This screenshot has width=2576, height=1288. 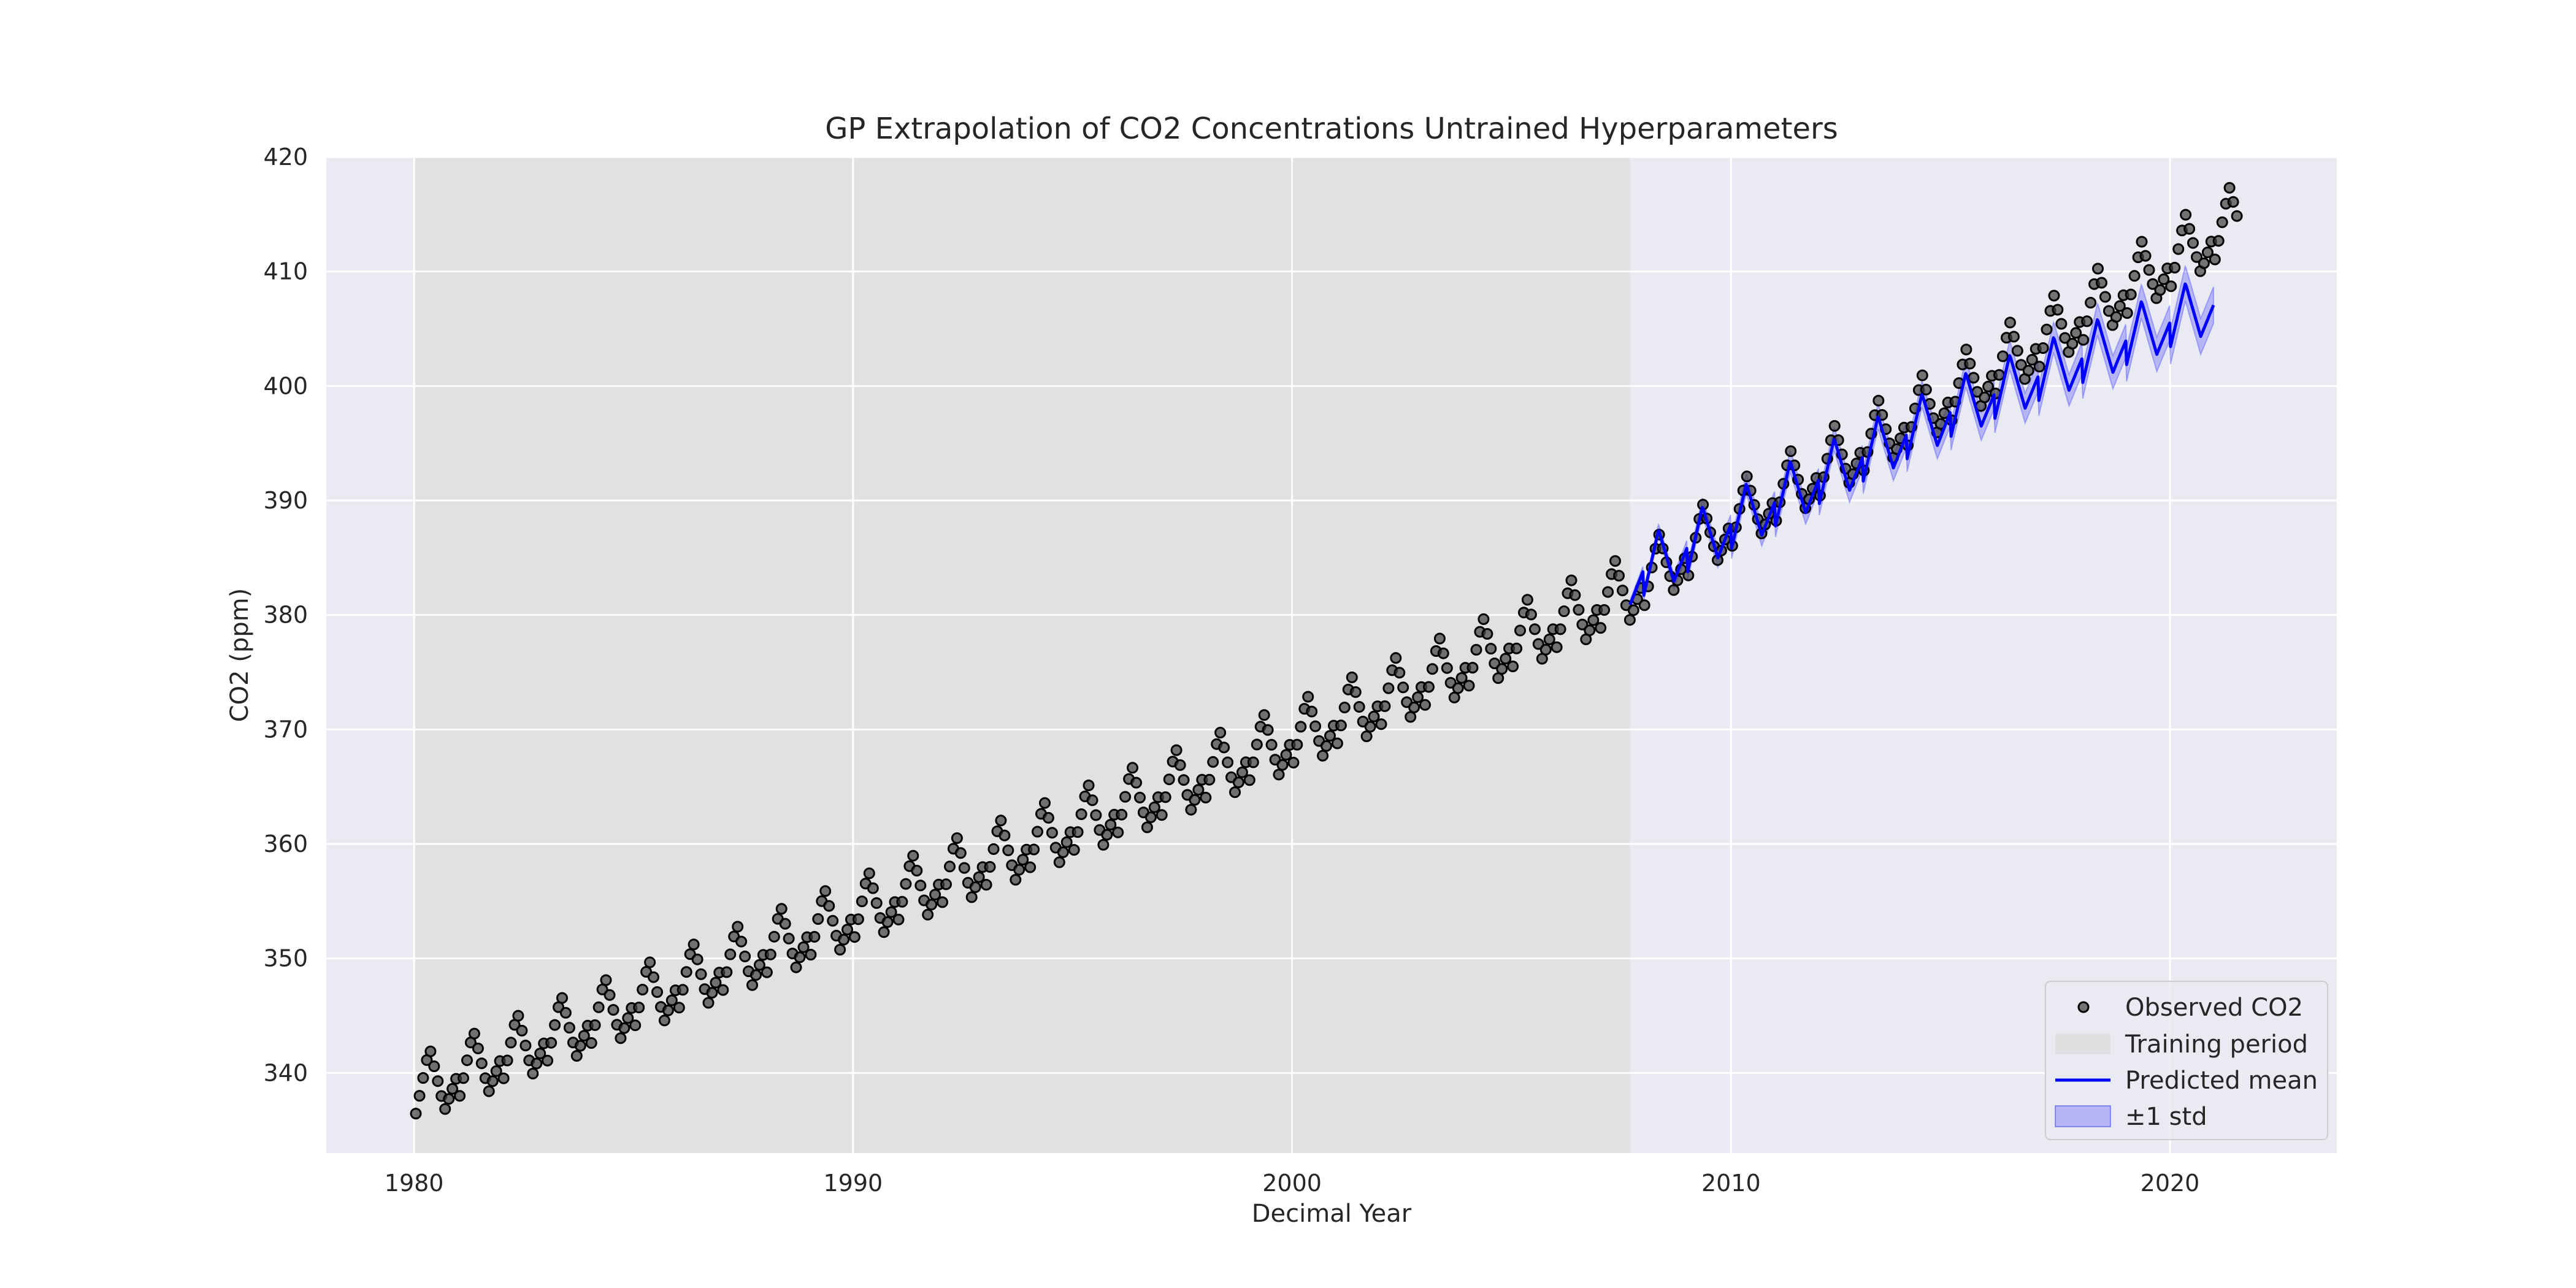 What do you see at coordinates (1292, 1183) in the screenshot?
I see `x-tick-label: 2000` at bounding box center [1292, 1183].